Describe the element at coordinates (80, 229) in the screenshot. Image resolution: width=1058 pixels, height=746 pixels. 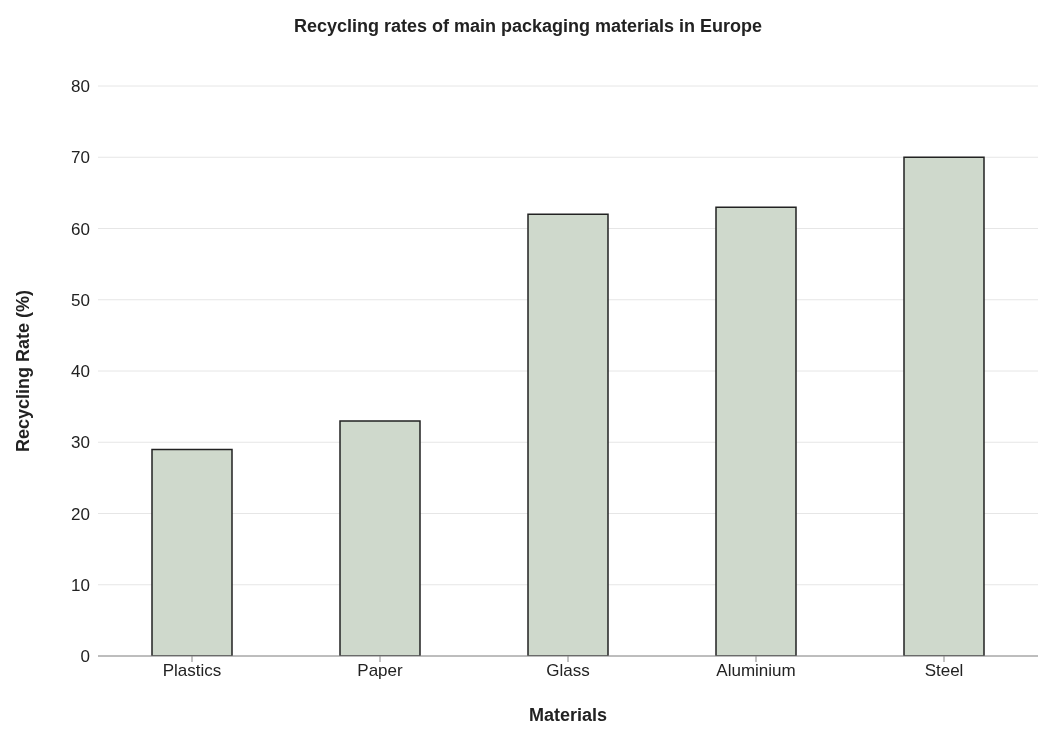
I see `y-tick-label: 60` at that location.